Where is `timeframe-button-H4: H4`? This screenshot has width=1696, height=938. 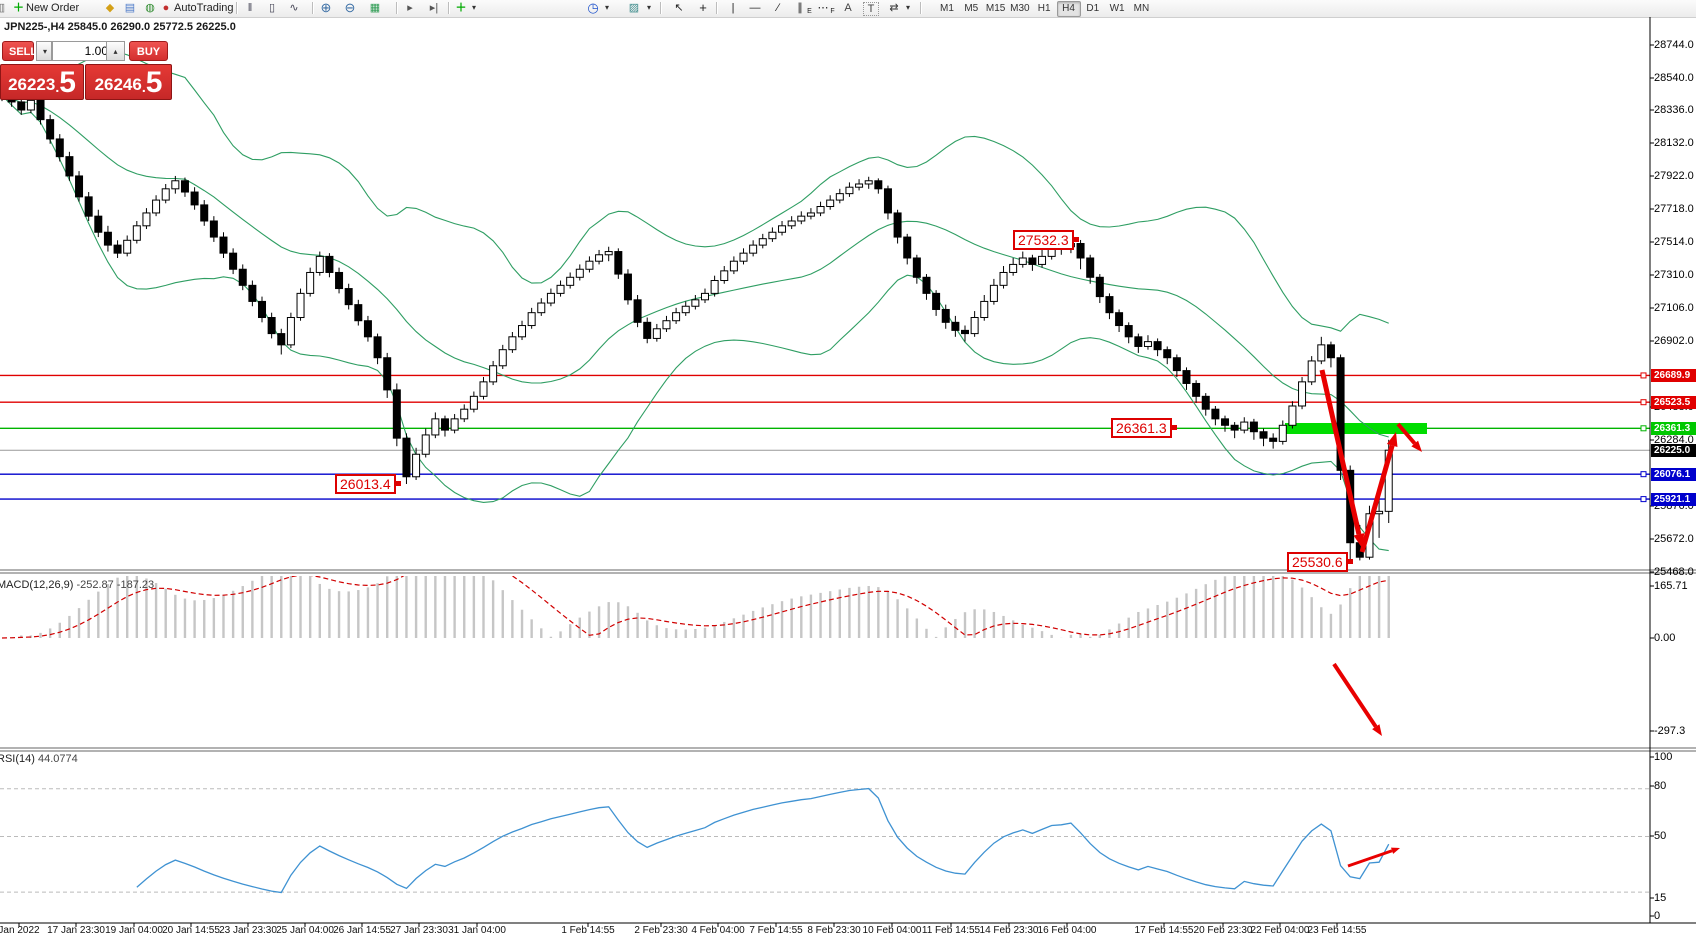 timeframe-button-H4: H4 is located at coordinates (1068, 9).